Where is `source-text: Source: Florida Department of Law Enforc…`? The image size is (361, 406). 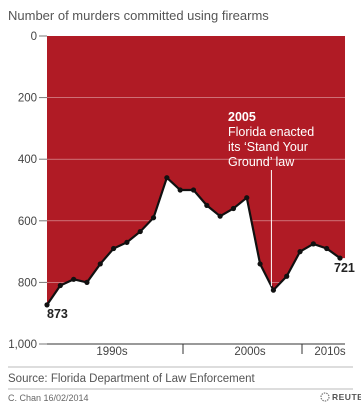
source-text: Source: Florida Department of Law Enforc… is located at coordinates (132, 379).